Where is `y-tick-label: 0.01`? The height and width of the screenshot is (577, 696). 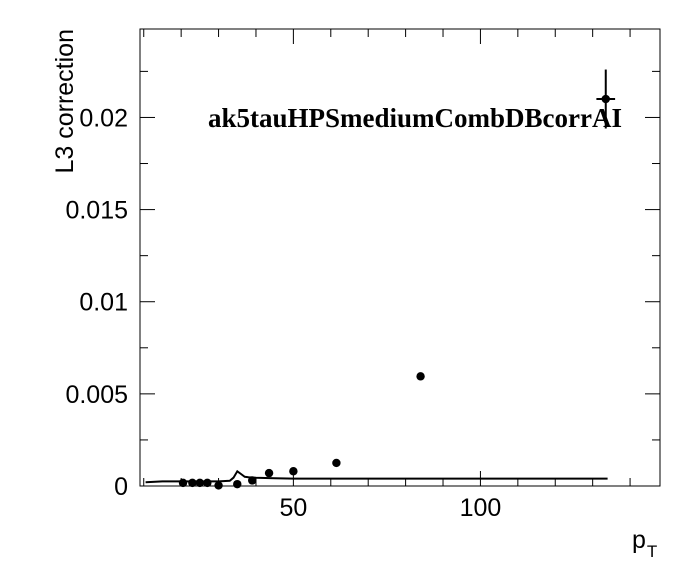 y-tick-label: 0.01 is located at coordinates (103, 303).